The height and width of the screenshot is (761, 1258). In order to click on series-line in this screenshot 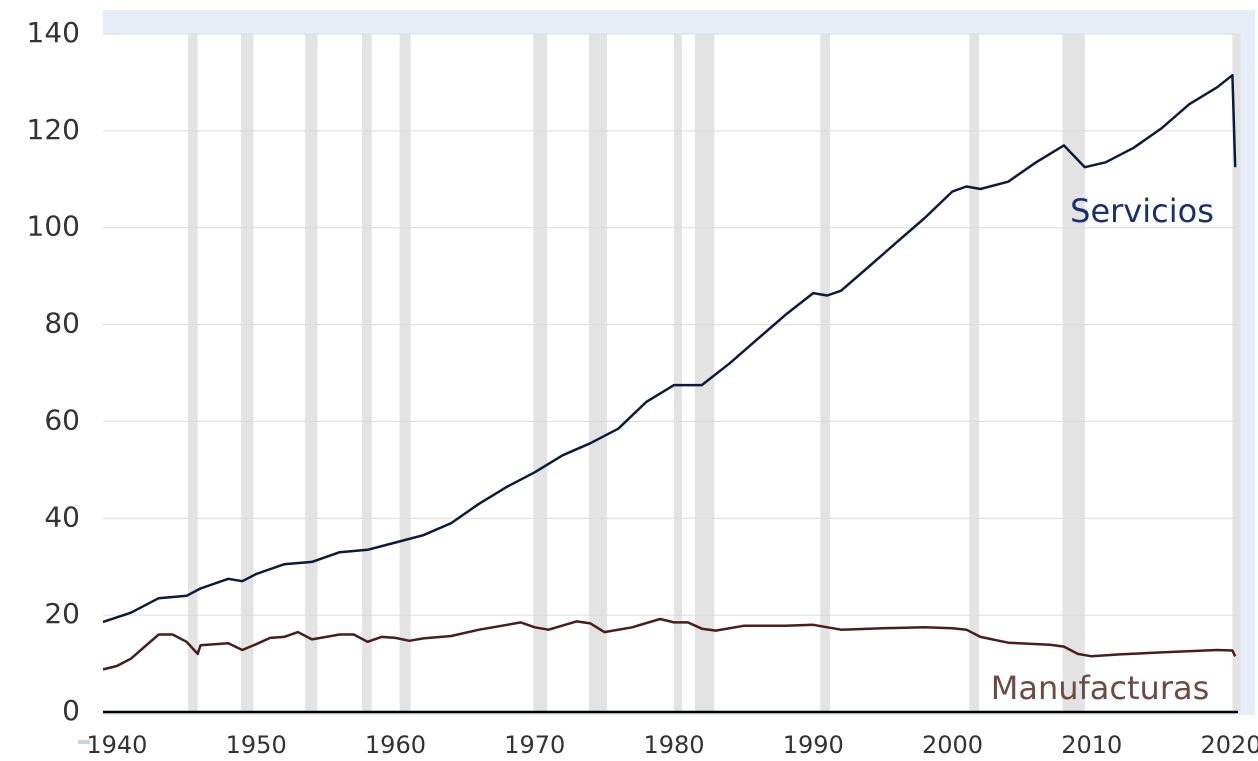, I will do `click(669, 644)`.